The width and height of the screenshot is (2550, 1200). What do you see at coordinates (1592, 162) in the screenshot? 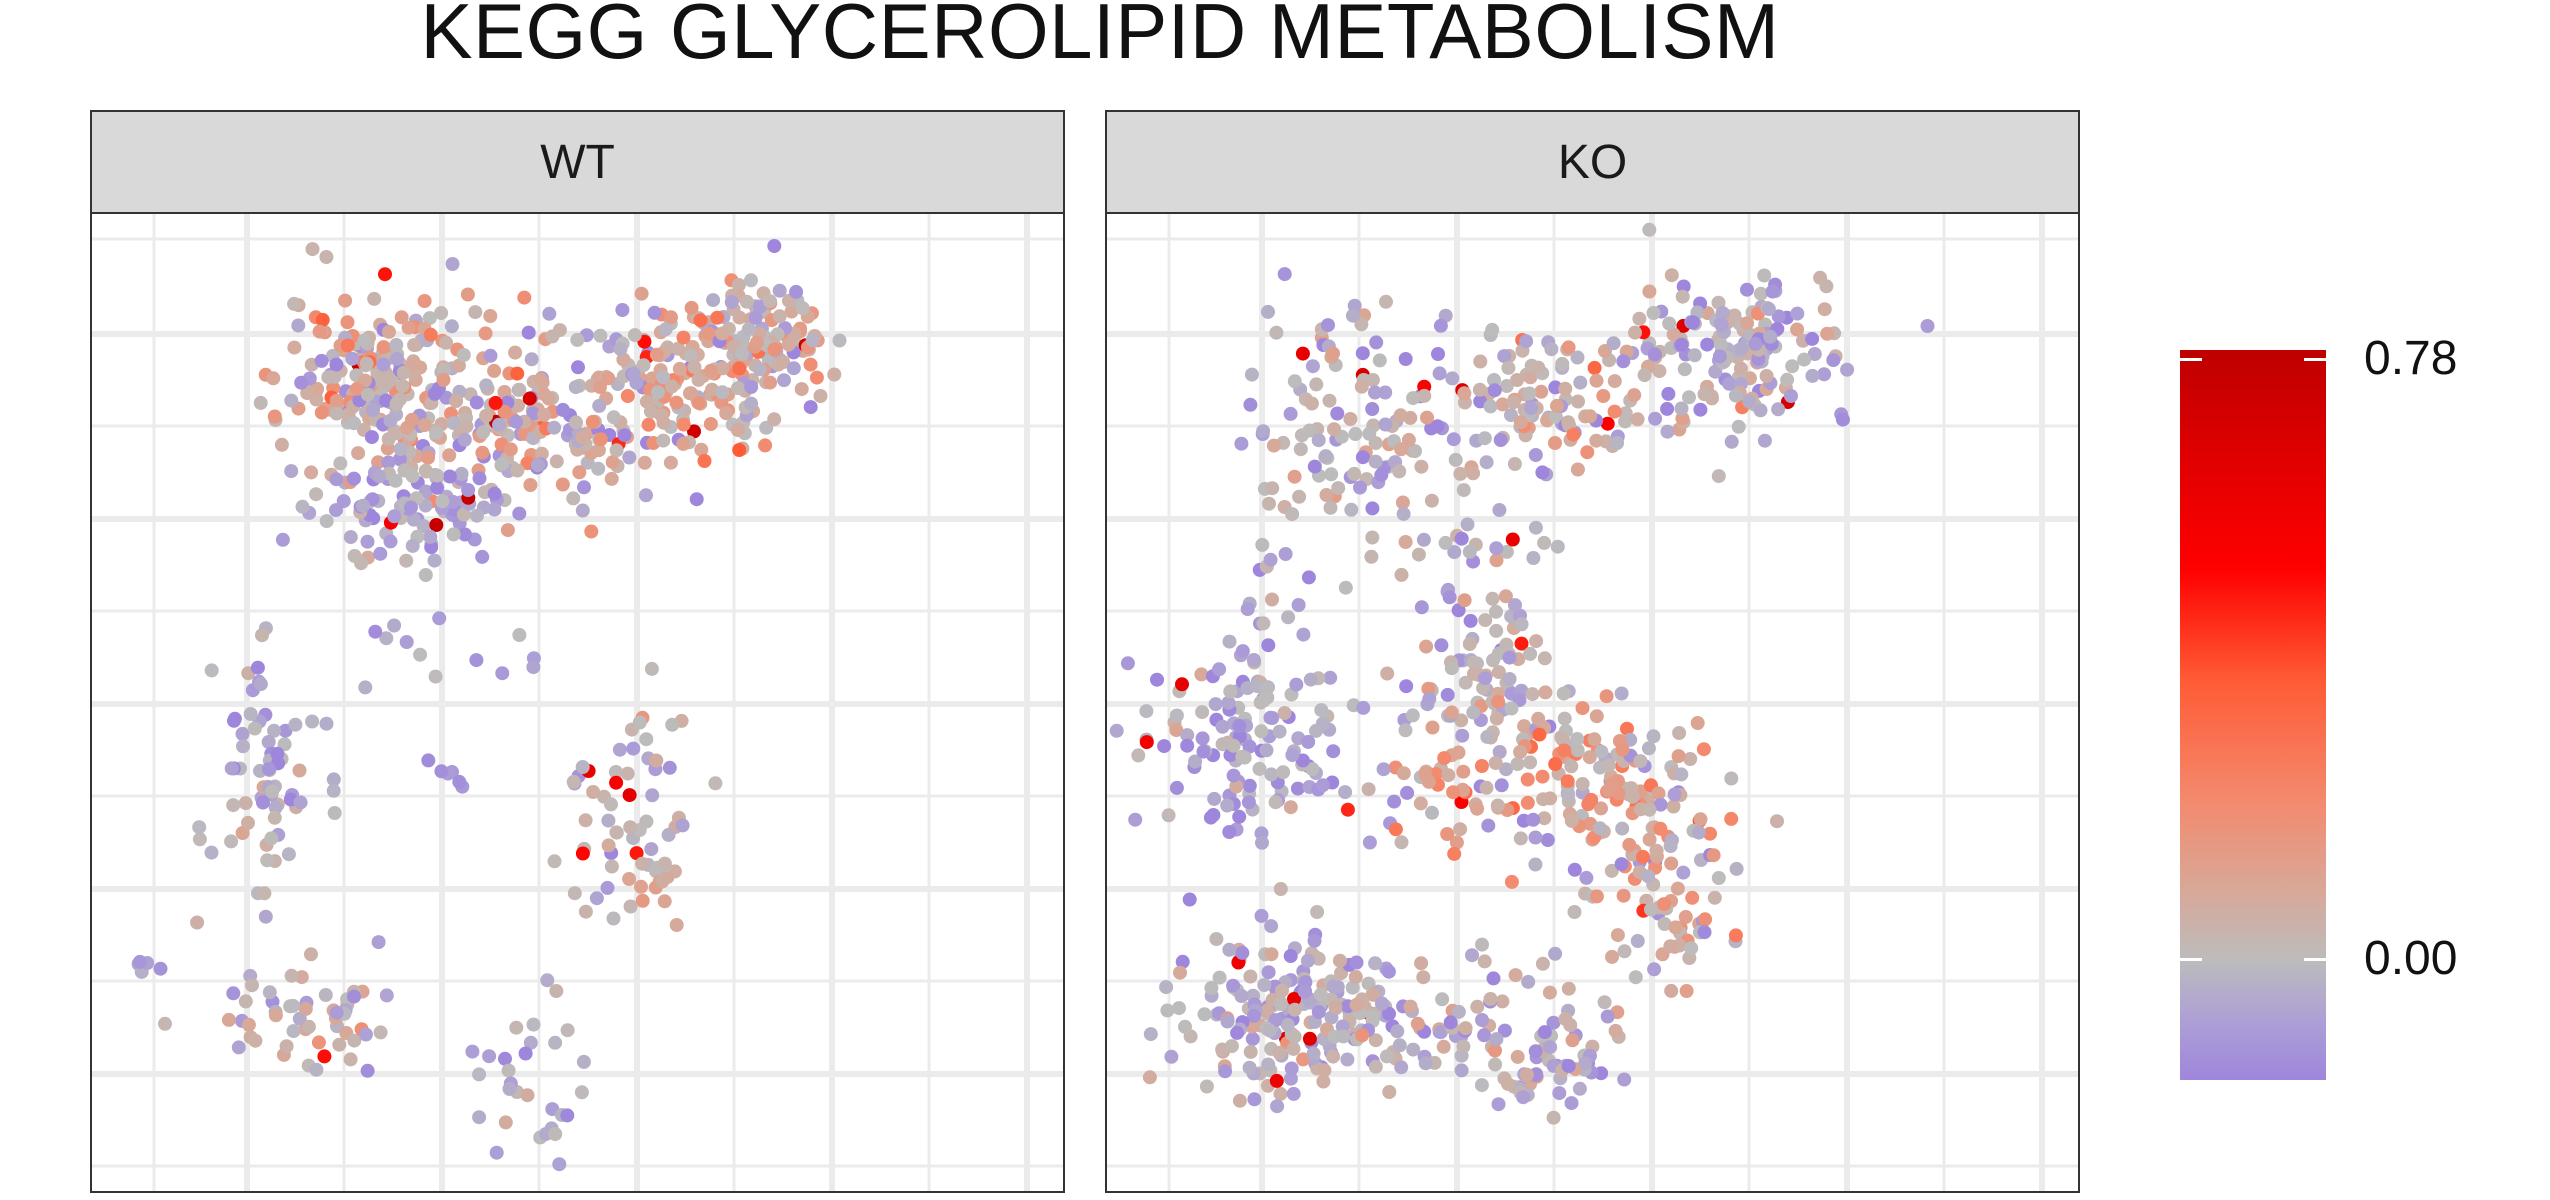
I see `facet-strip-ko: KO` at bounding box center [1592, 162].